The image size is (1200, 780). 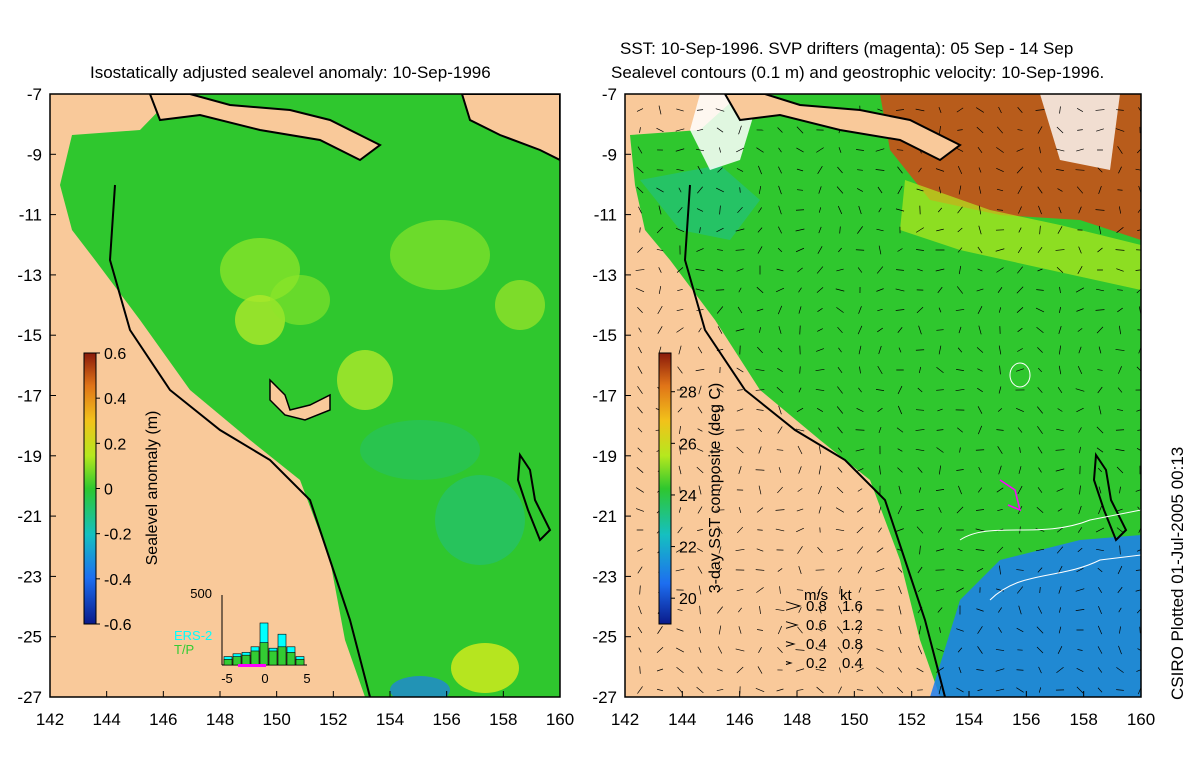 What do you see at coordinates (604, 697) in the screenshot?
I see `right-ytick-label-10: -27` at bounding box center [604, 697].